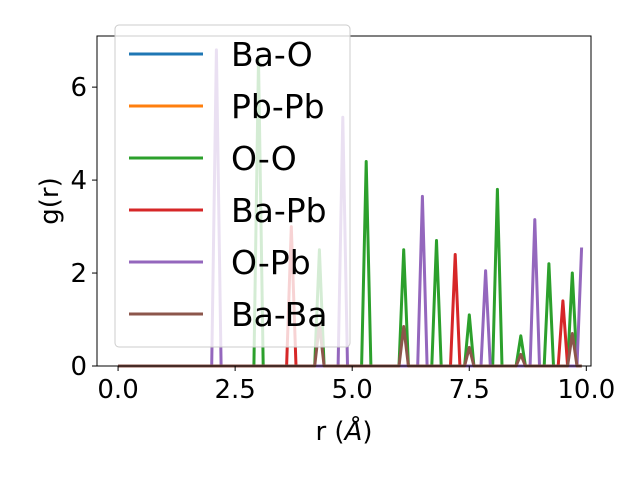 The image size is (640, 480). Describe the element at coordinates (279, 210) in the screenshot. I see `legend-label: Ba-Pb` at that location.